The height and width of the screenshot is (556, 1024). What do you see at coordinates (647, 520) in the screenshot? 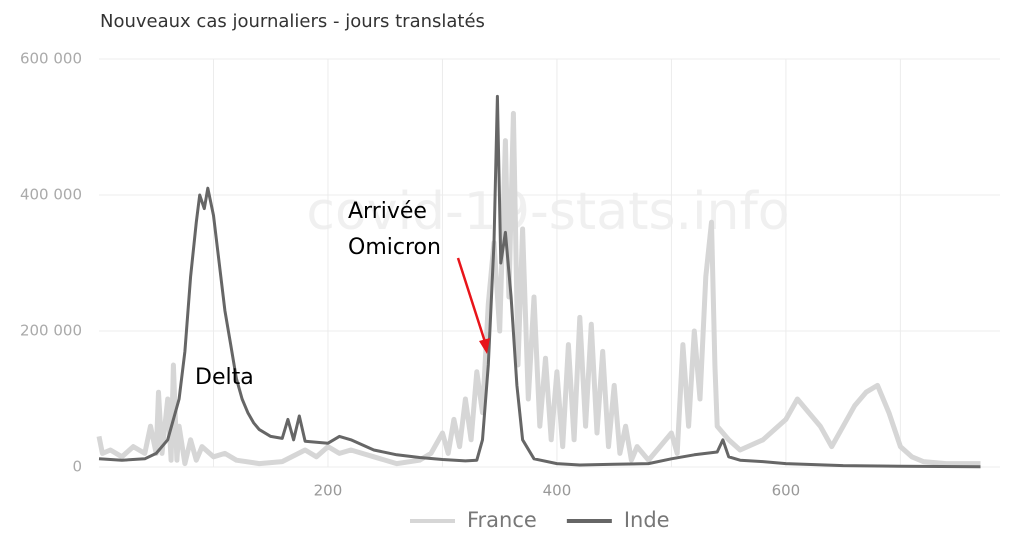
I see `legend-label: Inde` at bounding box center [647, 520].